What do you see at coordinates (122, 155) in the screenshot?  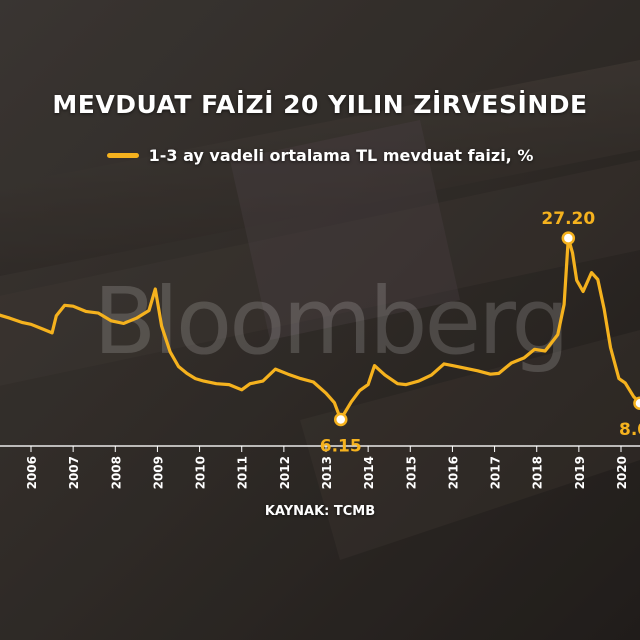 I see `legend-swatch` at bounding box center [122, 155].